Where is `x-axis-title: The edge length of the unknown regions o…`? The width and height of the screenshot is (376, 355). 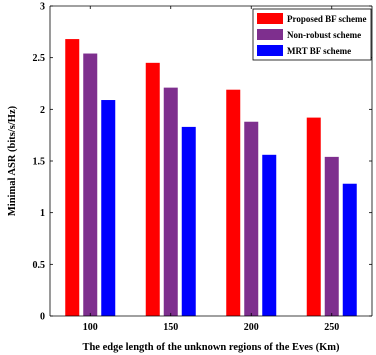 x-axis-title: The edge length of the unknown regions o… is located at coordinates (211, 347).